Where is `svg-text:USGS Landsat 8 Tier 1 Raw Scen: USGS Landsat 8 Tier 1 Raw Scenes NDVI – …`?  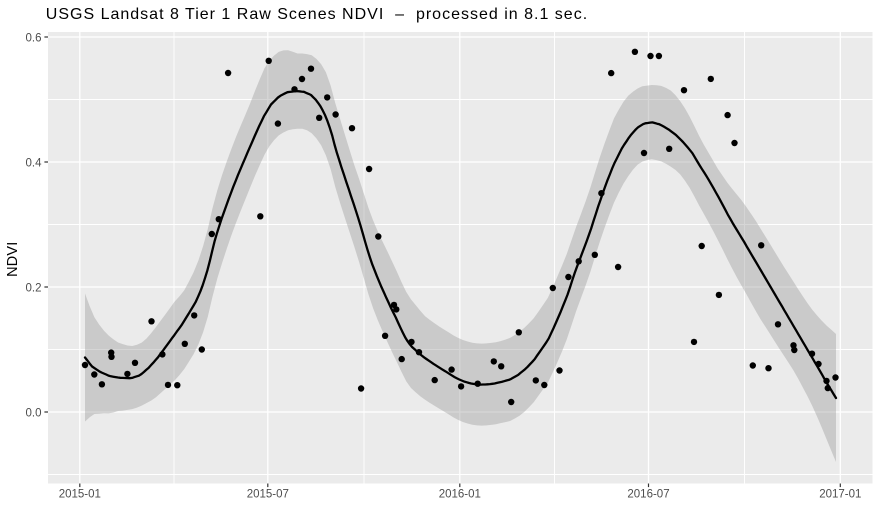
svg-text:USGS Landsat 8 Tier 1 Raw Scen: USGS Landsat 8 Tier 1 Raw Scenes NDVI – … is located at coordinates (317, 14).